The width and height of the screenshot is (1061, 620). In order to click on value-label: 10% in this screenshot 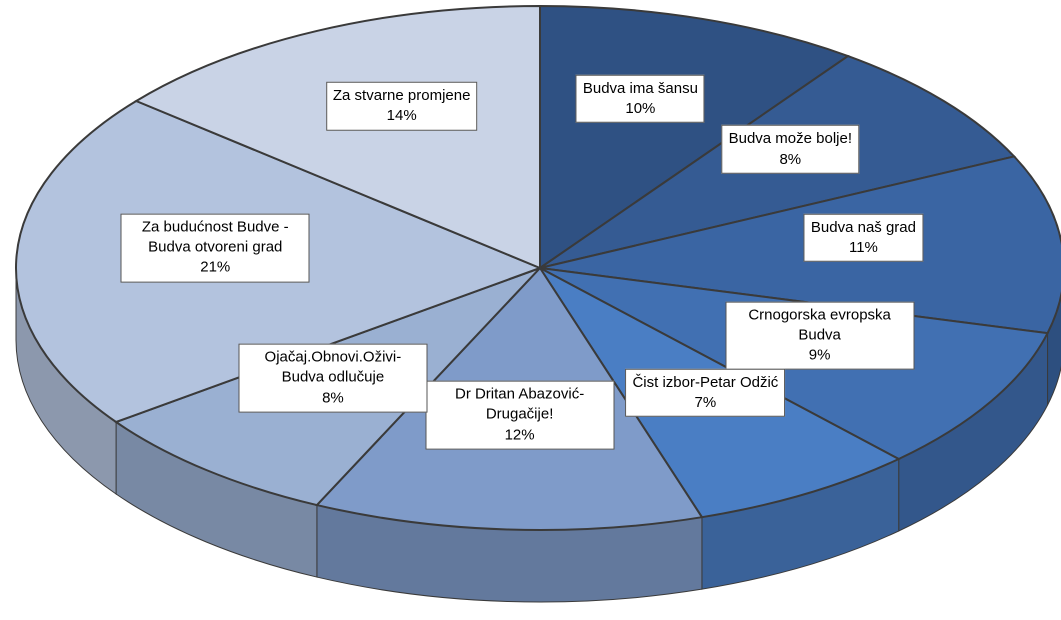, I will do `click(640, 108)`.